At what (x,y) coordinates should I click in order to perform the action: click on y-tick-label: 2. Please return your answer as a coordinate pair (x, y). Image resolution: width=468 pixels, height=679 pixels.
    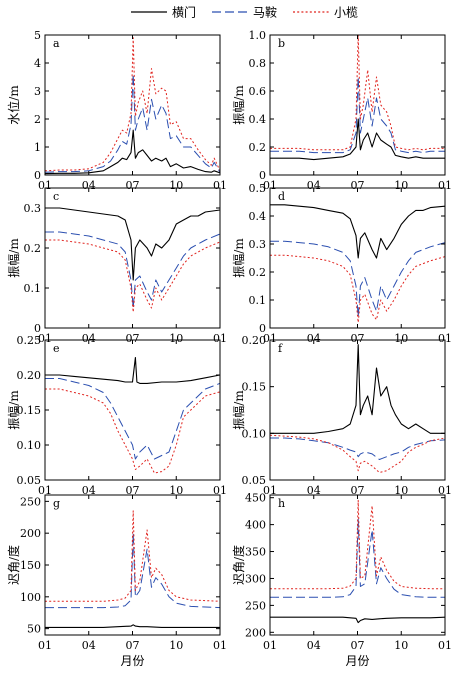
    Looking at the image, I should click on (37, 119).